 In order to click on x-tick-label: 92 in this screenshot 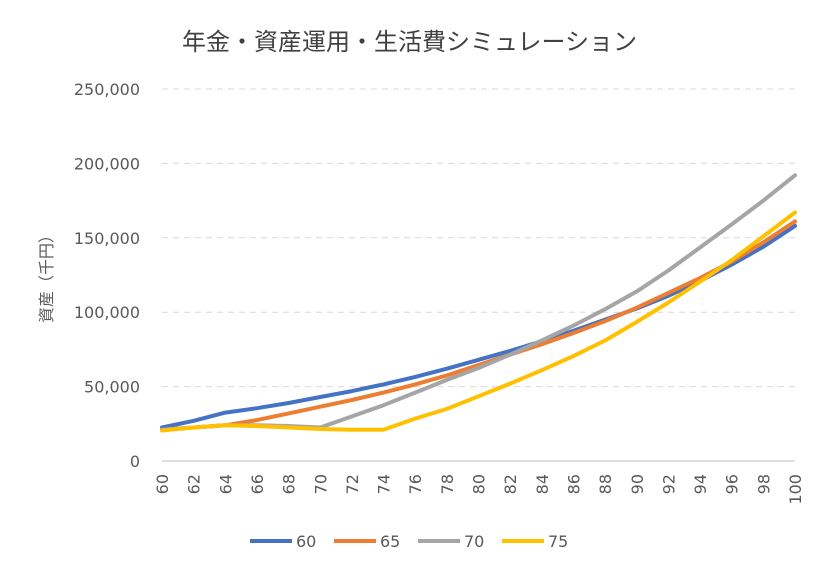, I will do `click(668, 484)`.